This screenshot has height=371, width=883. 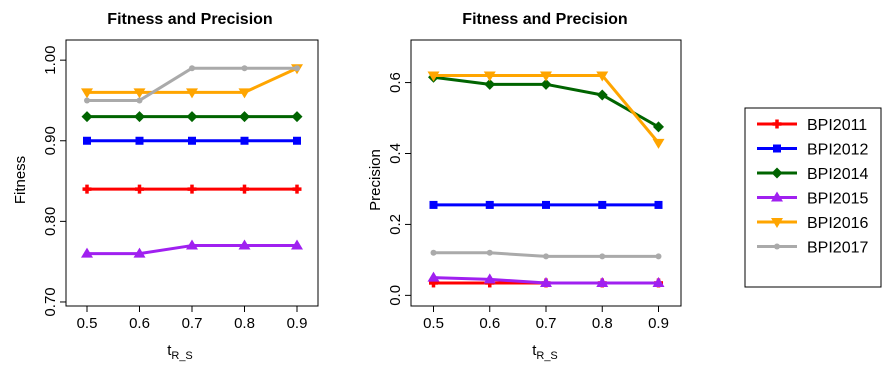 What do you see at coordinates (50, 140) in the screenshot?
I see `y-tick-label: 0.90` at bounding box center [50, 140].